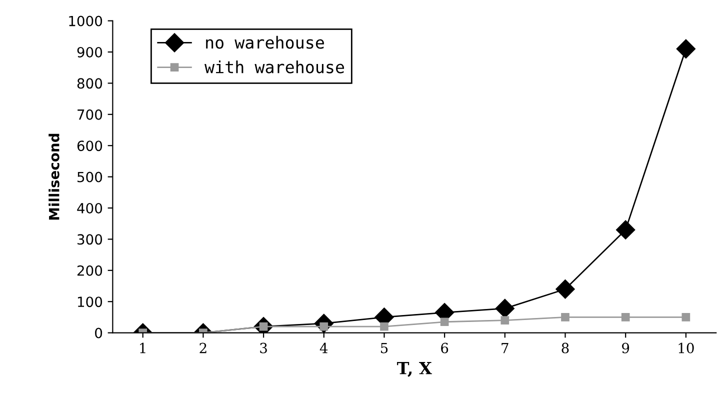  I want to click on y-tick-label: 100, so click(90, 302).